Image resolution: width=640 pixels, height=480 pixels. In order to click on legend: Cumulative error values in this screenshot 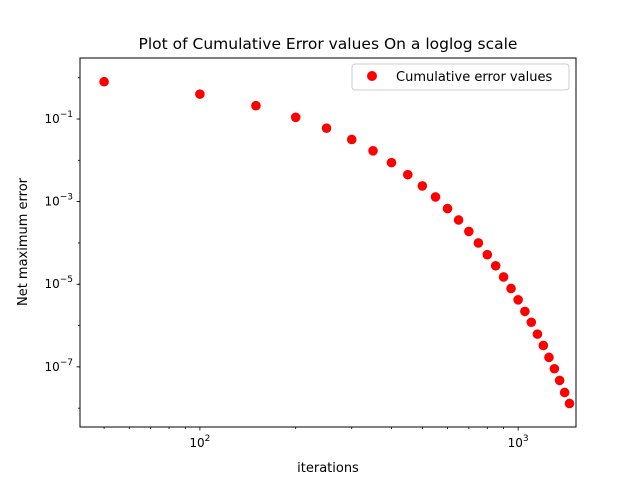, I will do `click(460, 77)`.